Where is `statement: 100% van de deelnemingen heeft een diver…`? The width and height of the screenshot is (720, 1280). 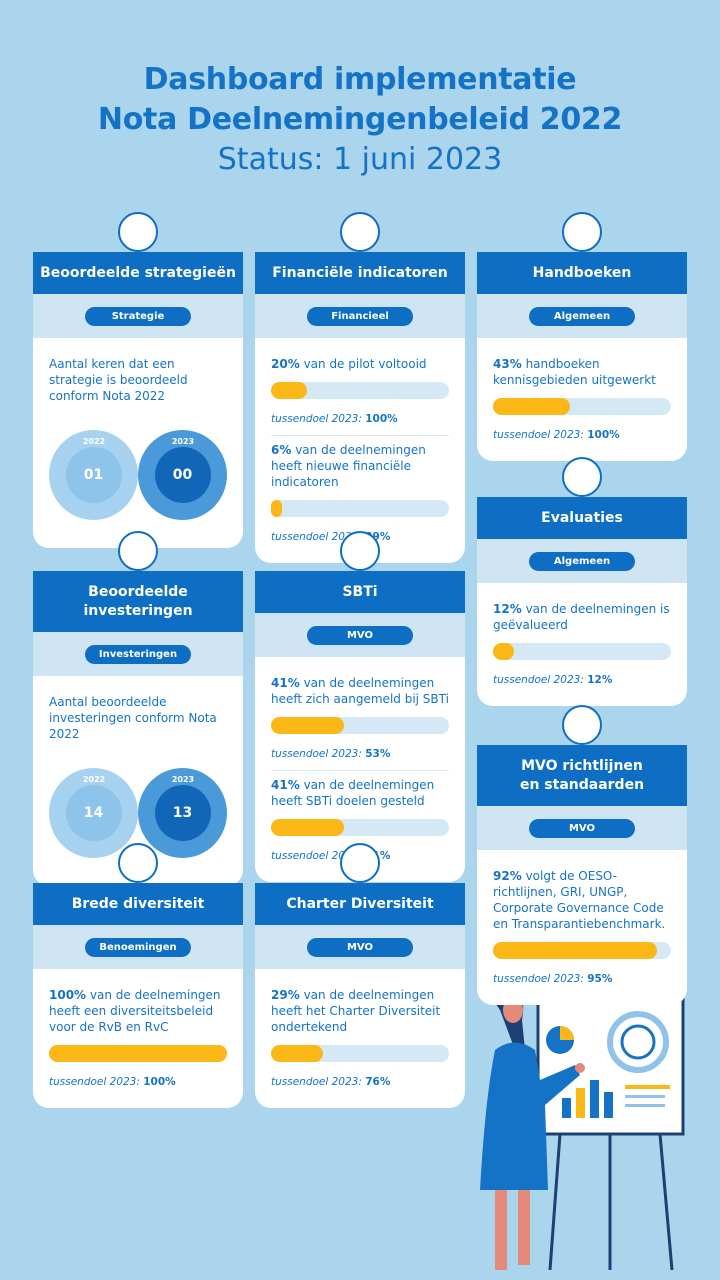
statement: 100% van de deelnemingen heeft een diver… is located at coordinates (138, 1011).